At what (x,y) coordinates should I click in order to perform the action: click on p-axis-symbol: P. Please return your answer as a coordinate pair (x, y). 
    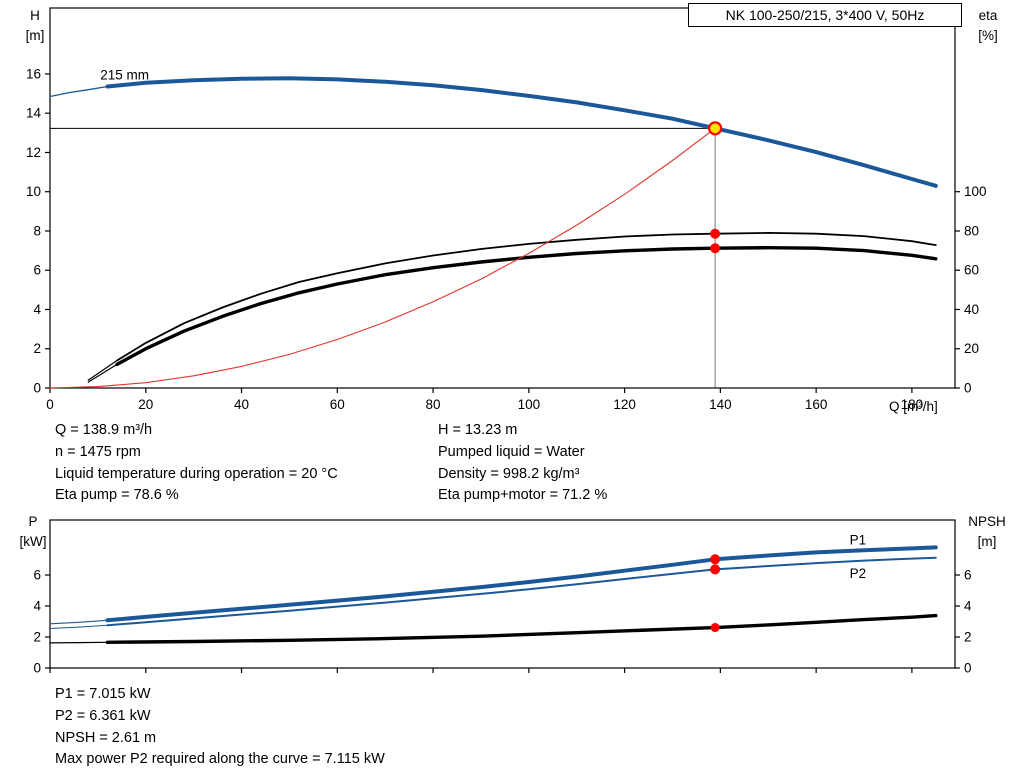
    Looking at the image, I should click on (33, 521).